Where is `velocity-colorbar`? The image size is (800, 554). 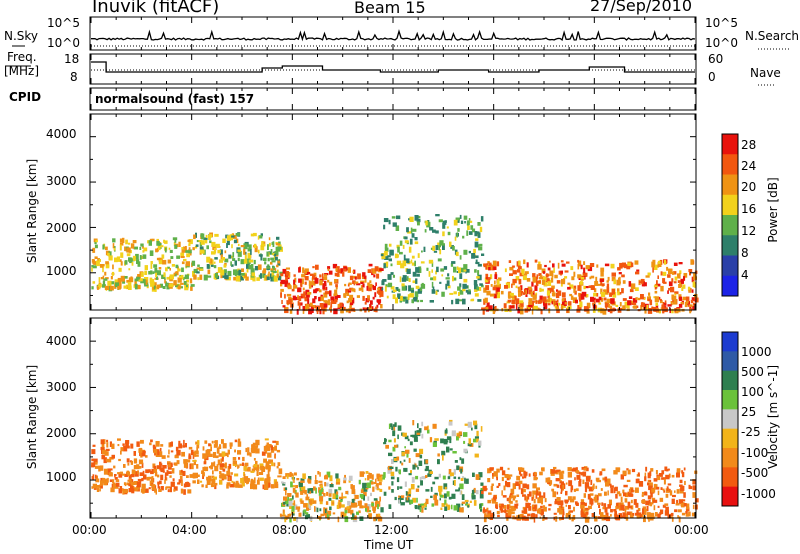
velocity-colorbar is located at coordinates (730, 419).